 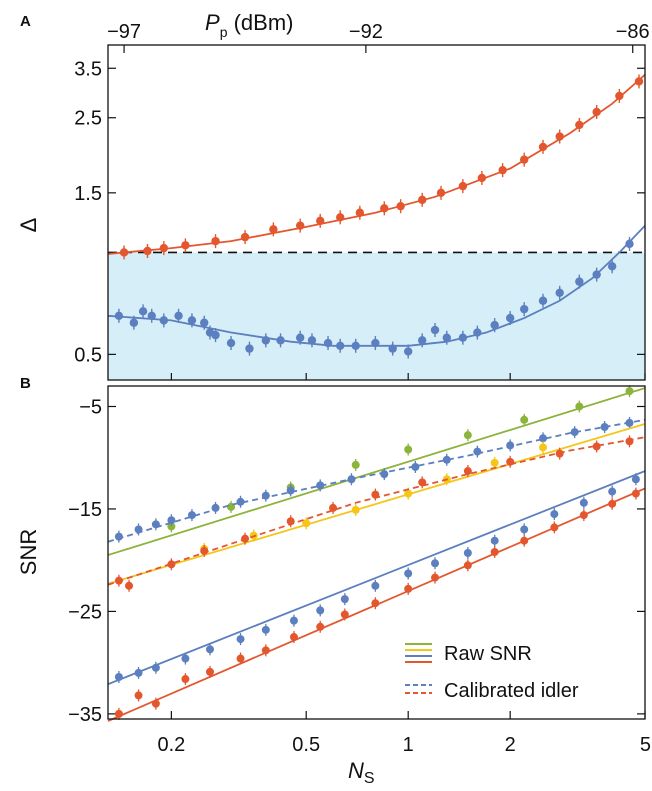 I want to click on panel-b-xtick-label: 2, so click(x=510, y=745).